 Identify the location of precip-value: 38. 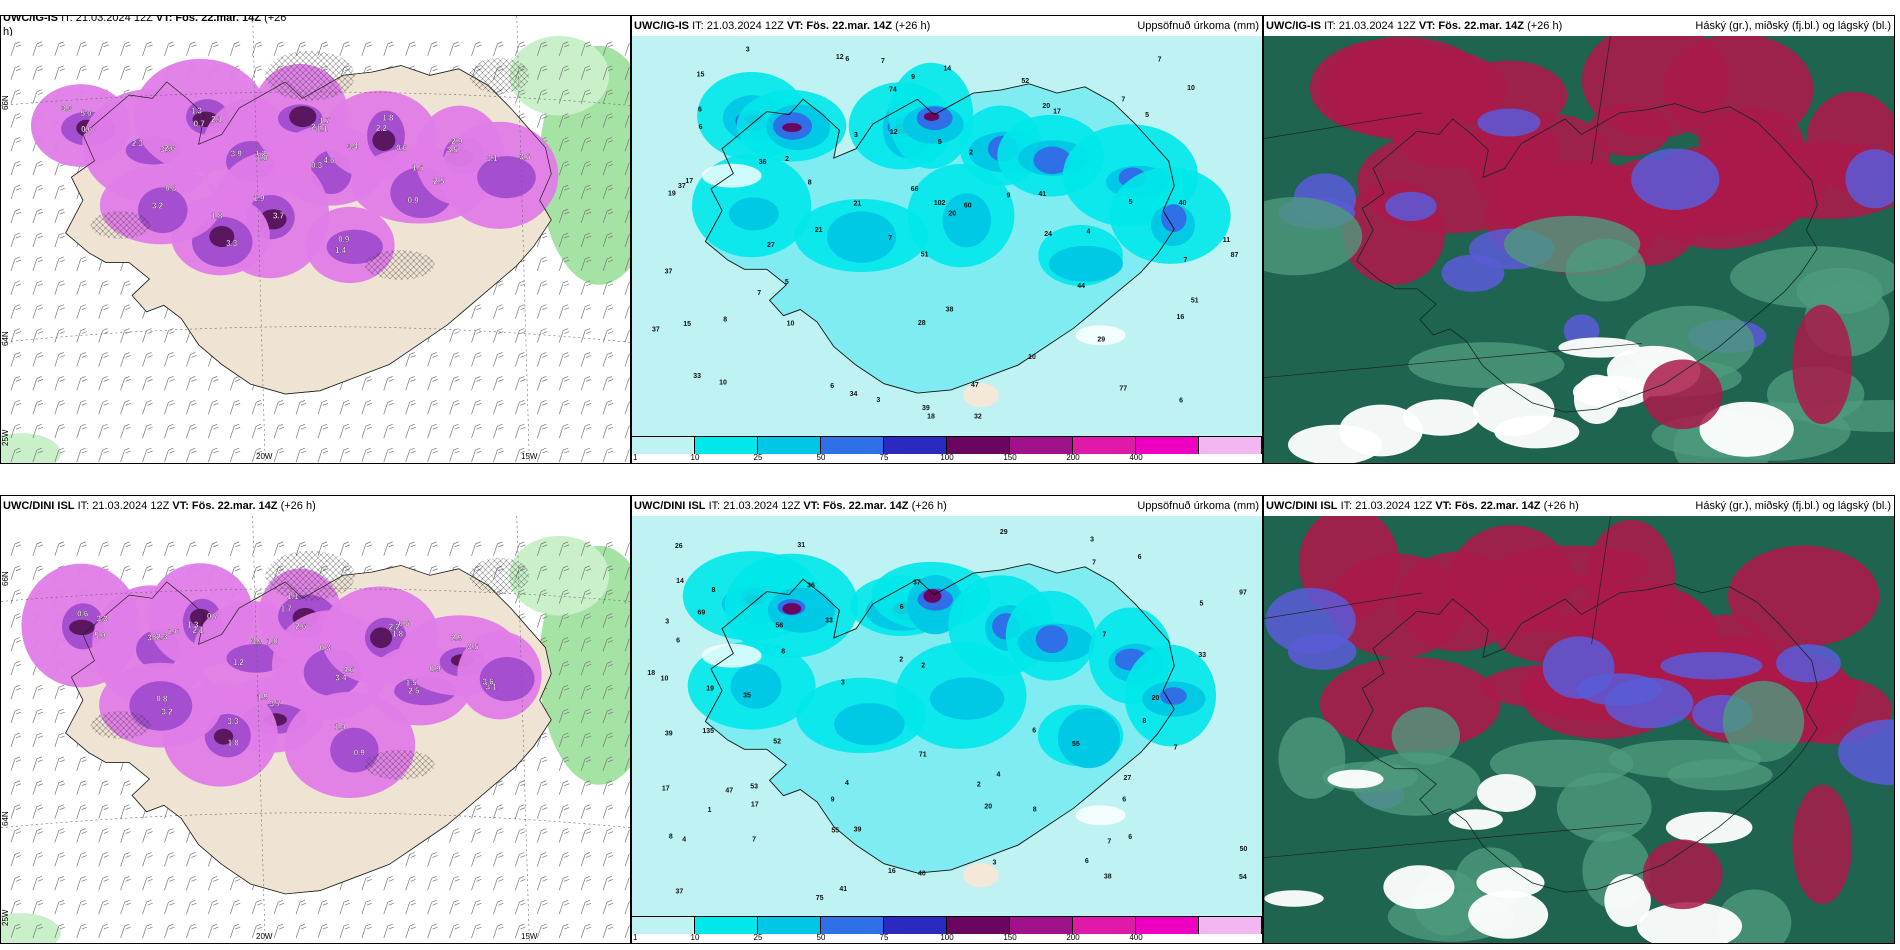
(1108, 877).